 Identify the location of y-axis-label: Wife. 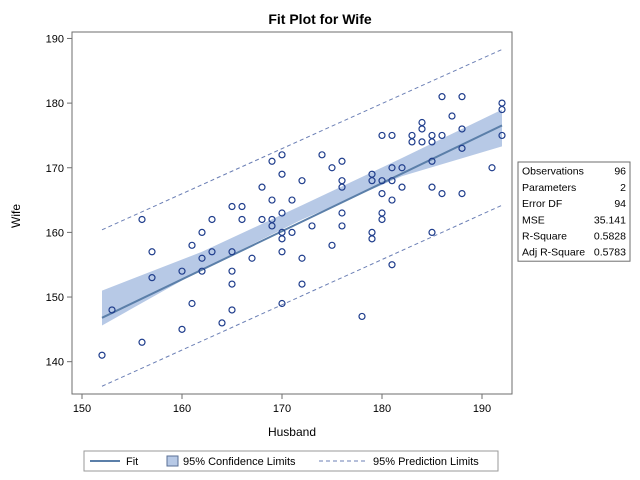
(16, 216).